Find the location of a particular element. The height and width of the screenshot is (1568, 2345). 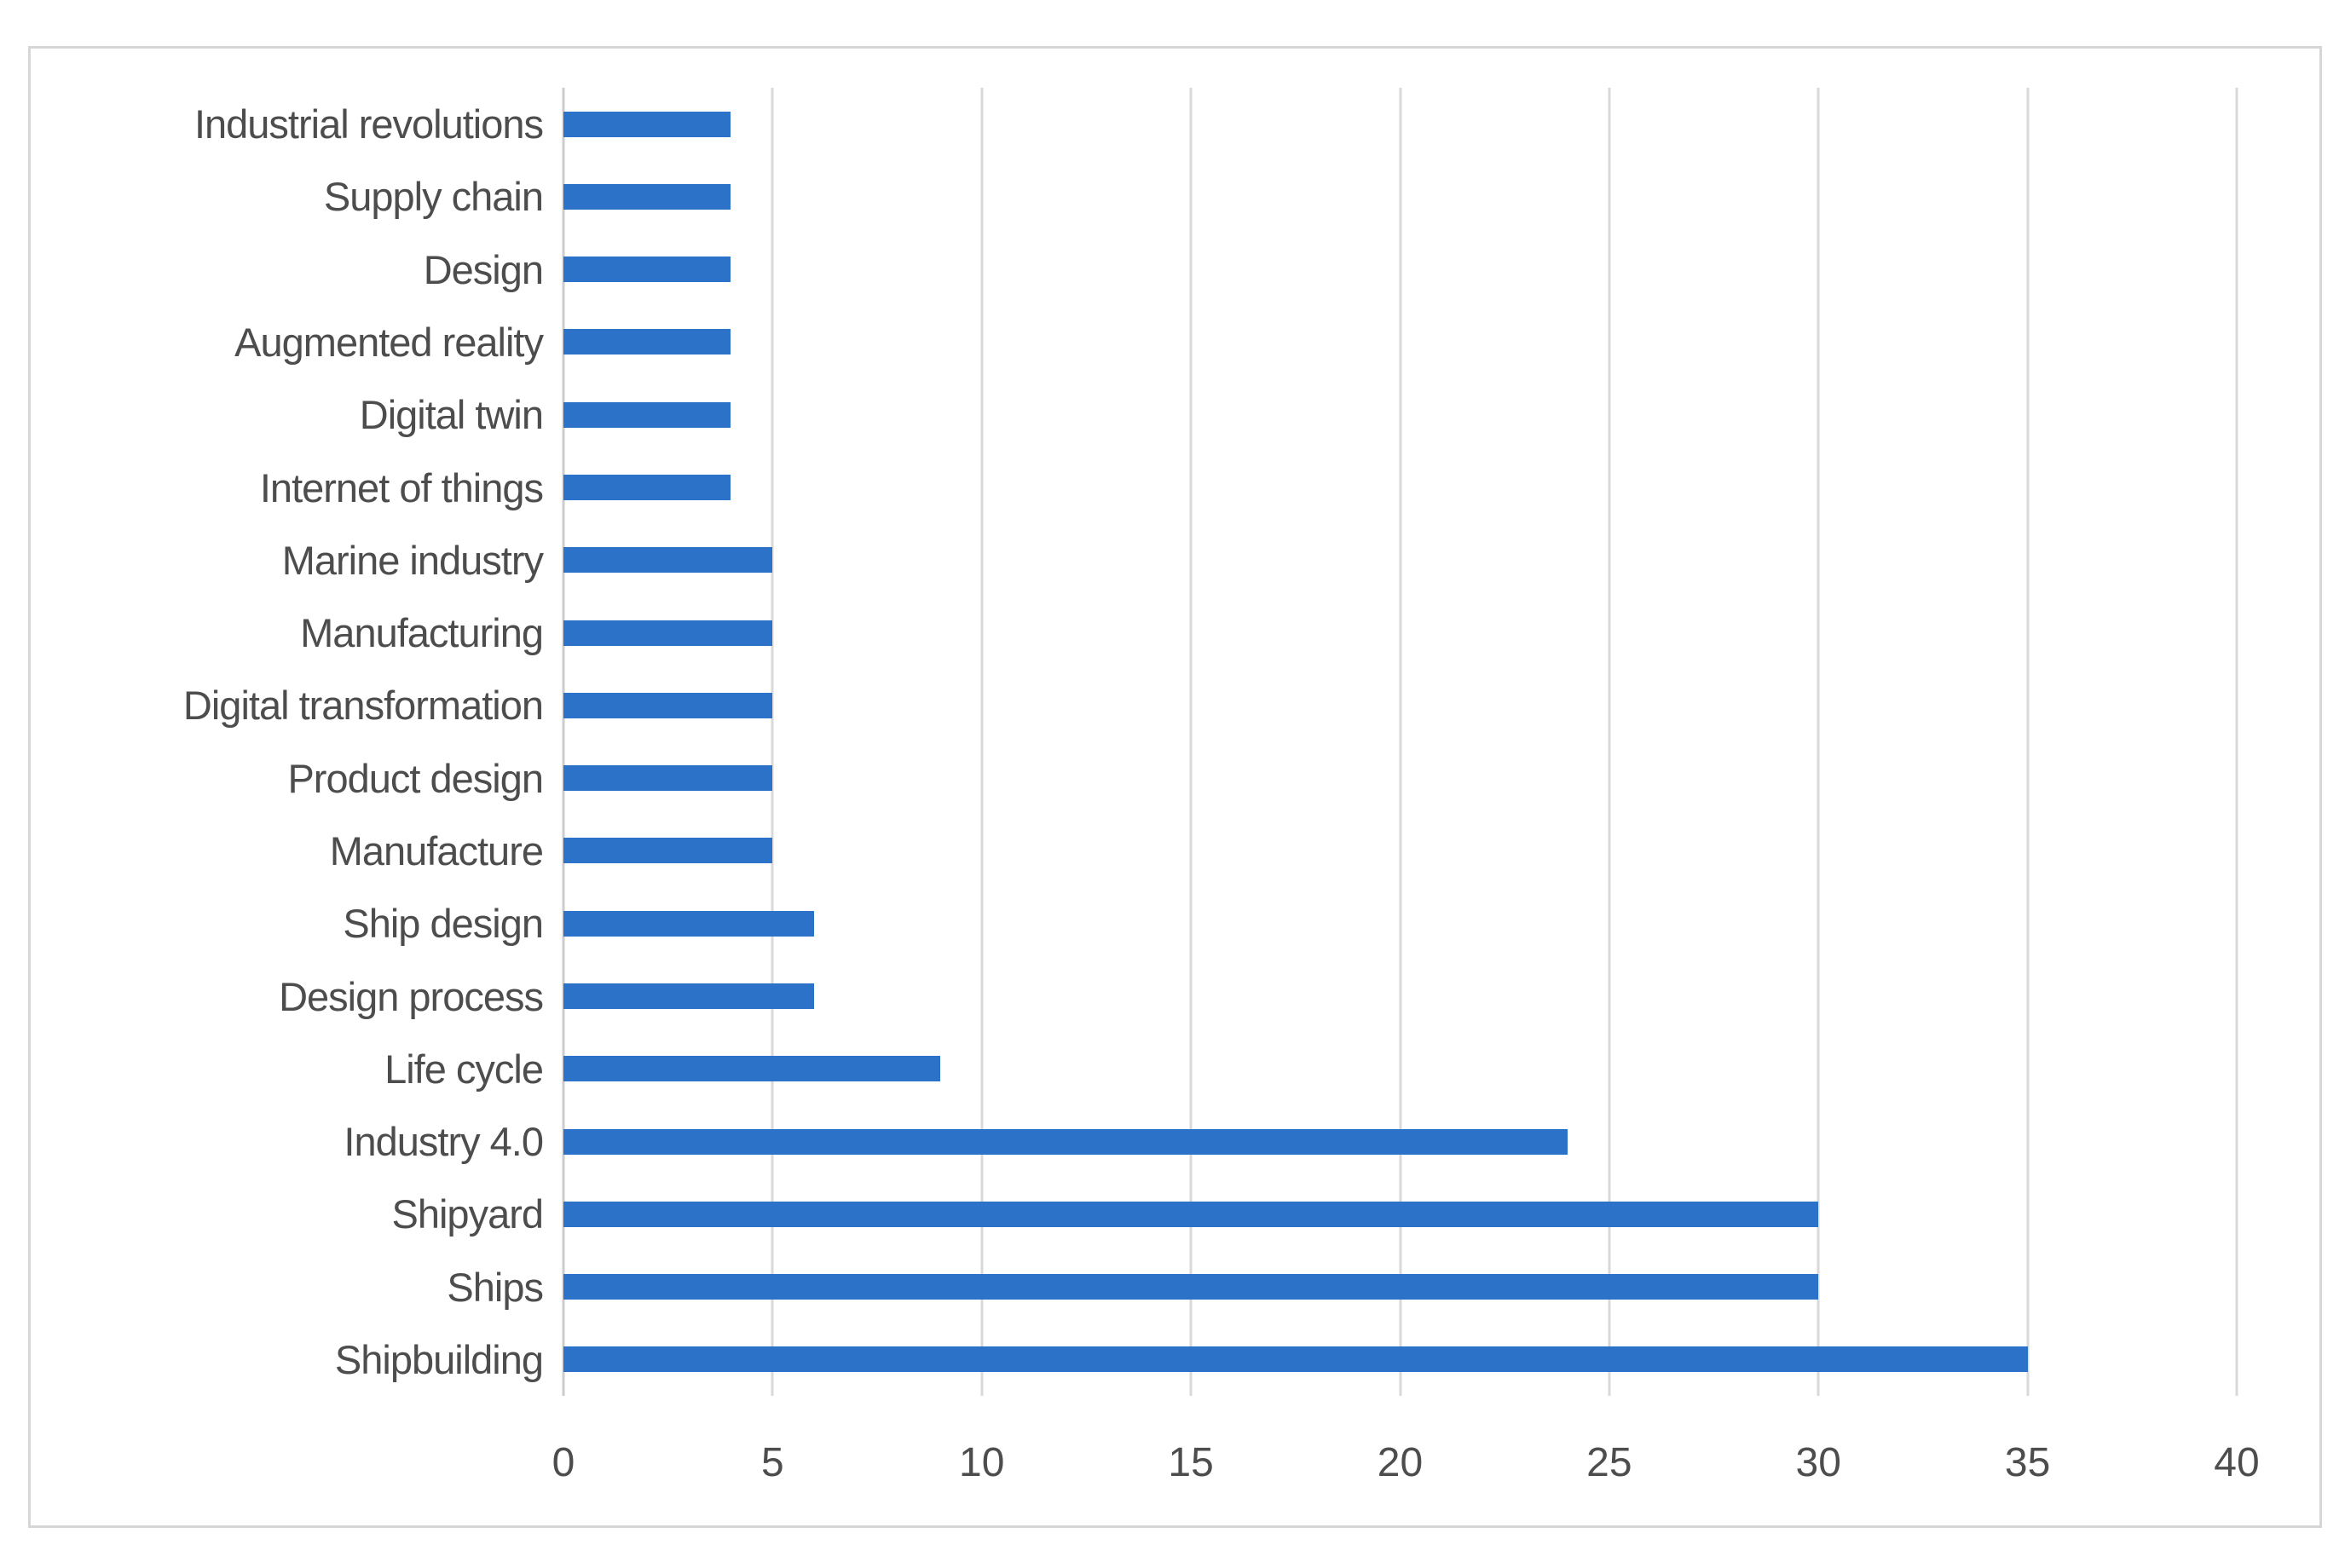

x-tick-label: 30 is located at coordinates (1818, 1462).